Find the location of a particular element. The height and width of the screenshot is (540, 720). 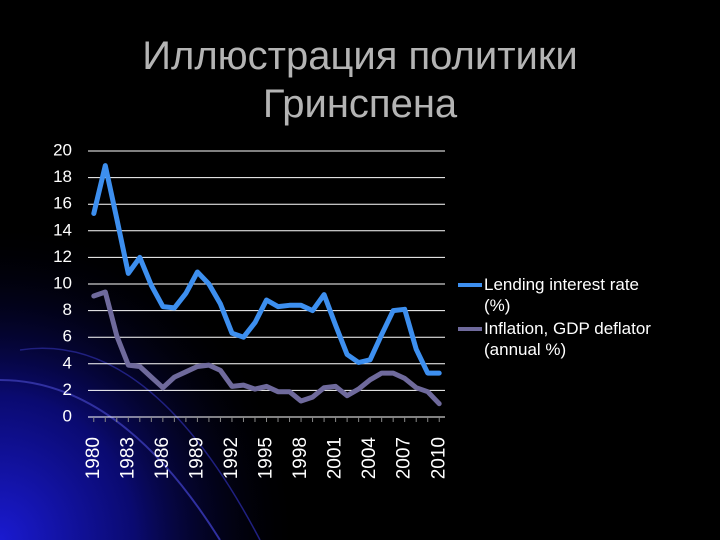

y-tick-label: 16 is located at coordinates (62, 203).